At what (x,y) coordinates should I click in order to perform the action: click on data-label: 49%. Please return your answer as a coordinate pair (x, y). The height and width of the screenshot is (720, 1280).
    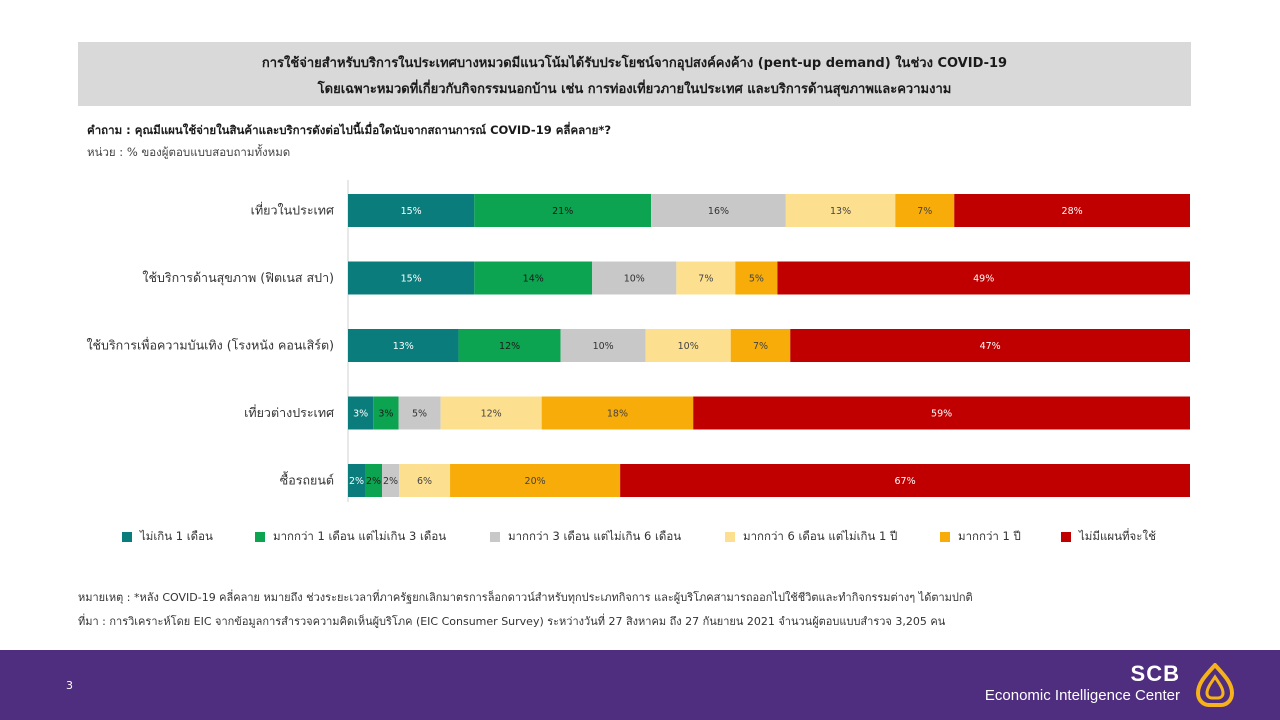
    Looking at the image, I should click on (983, 279).